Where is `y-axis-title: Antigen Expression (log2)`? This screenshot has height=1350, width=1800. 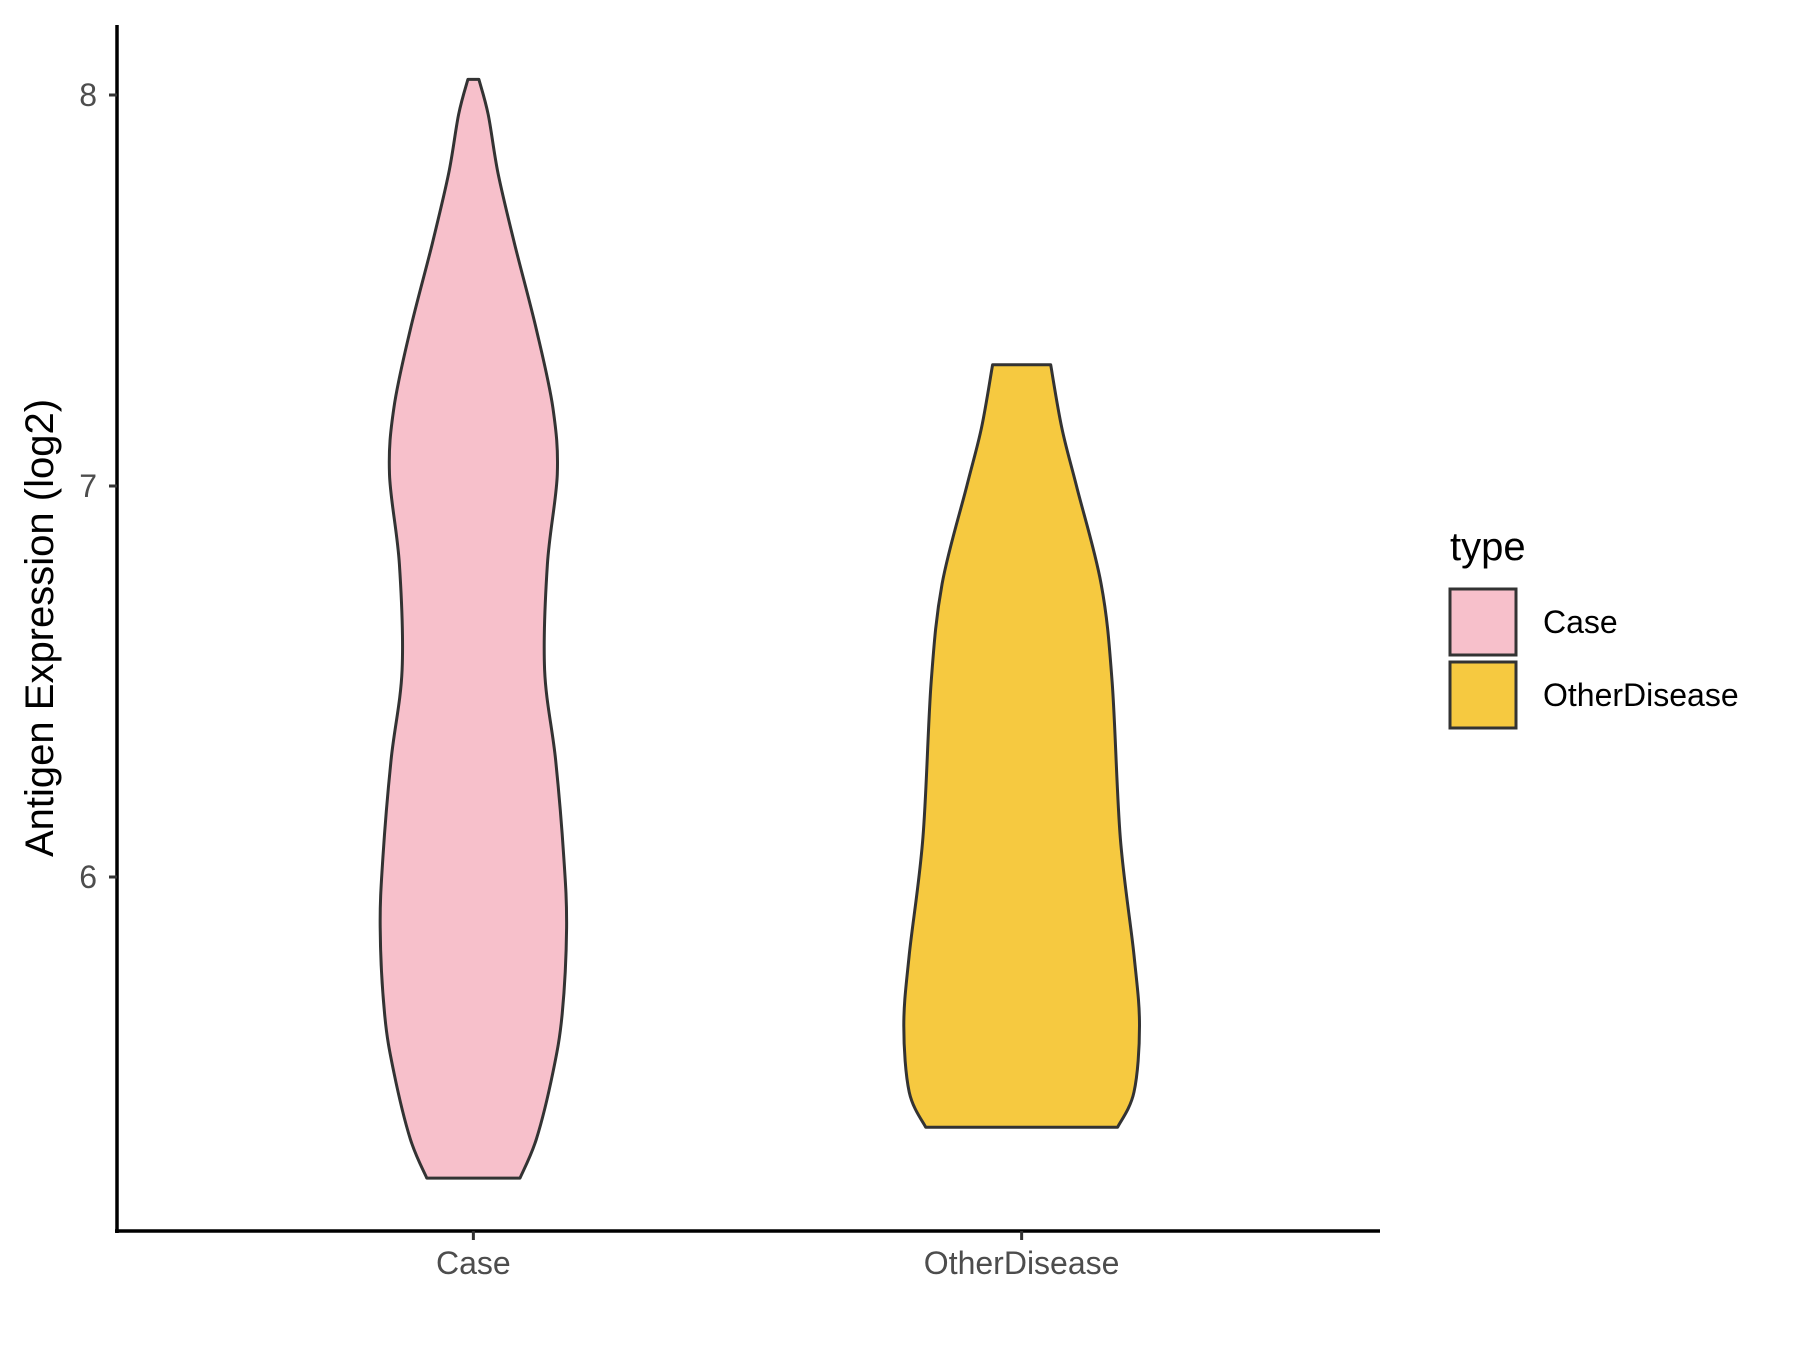
y-axis-title: Antigen Expression (log2) is located at coordinates (40, 628).